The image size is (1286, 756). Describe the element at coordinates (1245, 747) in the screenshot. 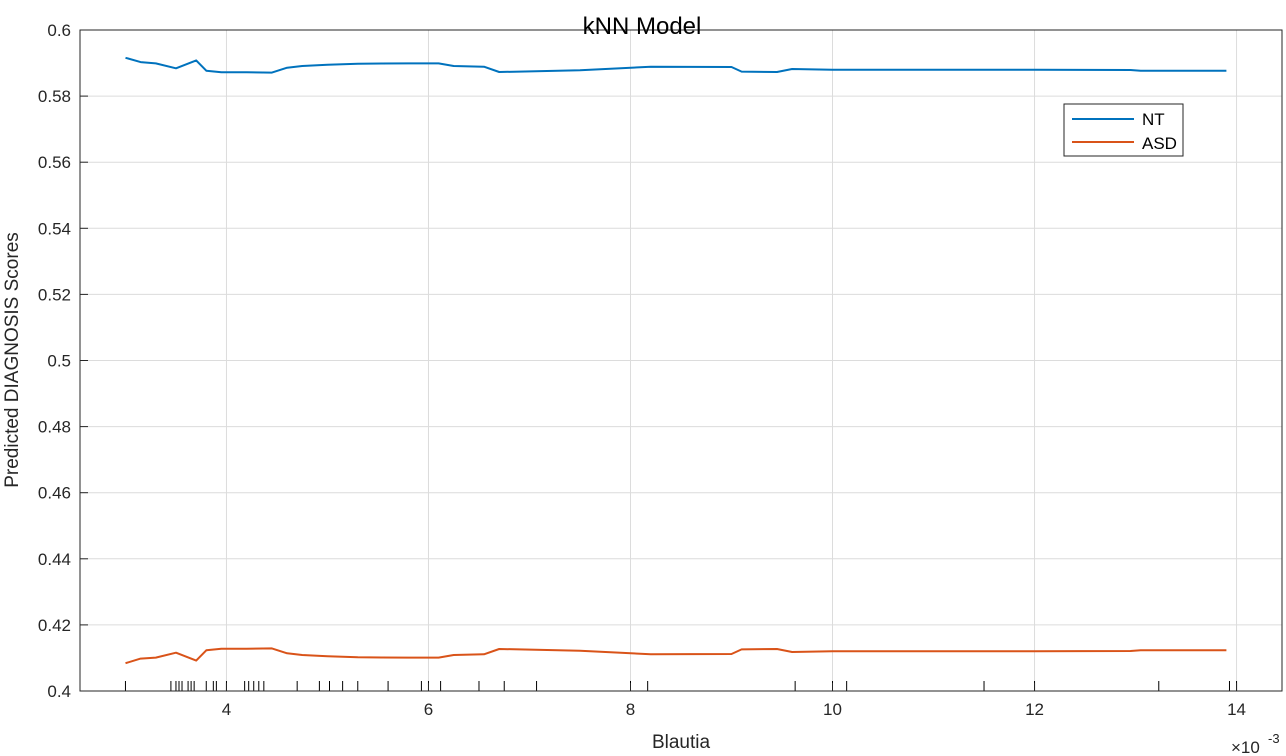

I see `x-exponent-base: ×10` at that location.